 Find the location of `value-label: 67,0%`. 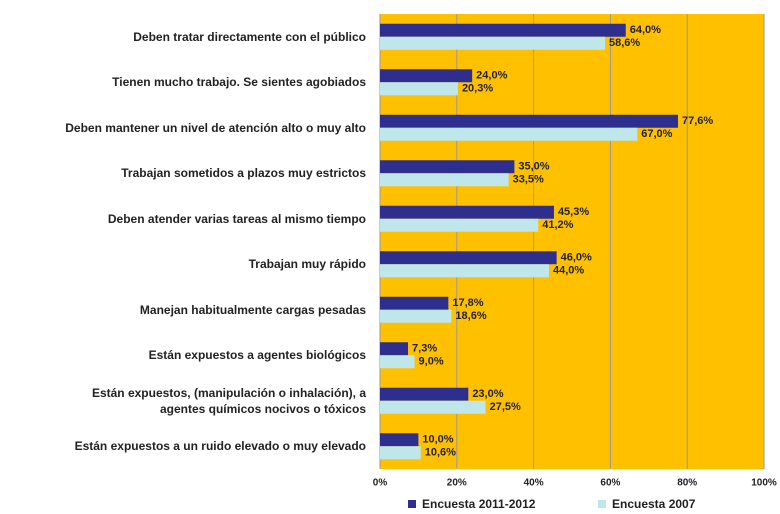

value-label: 67,0% is located at coordinates (656, 134).